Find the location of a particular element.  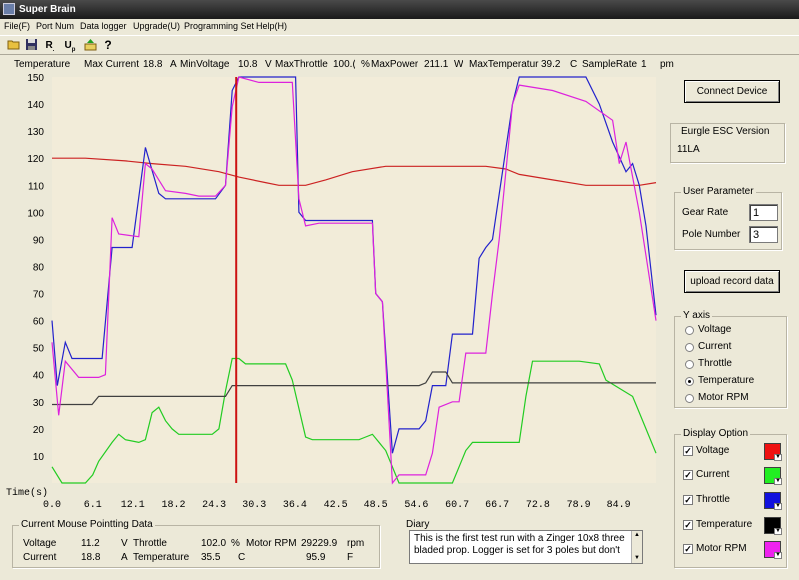

mouse-voltage-value: 11.2 is located at coordinates (90, 543).